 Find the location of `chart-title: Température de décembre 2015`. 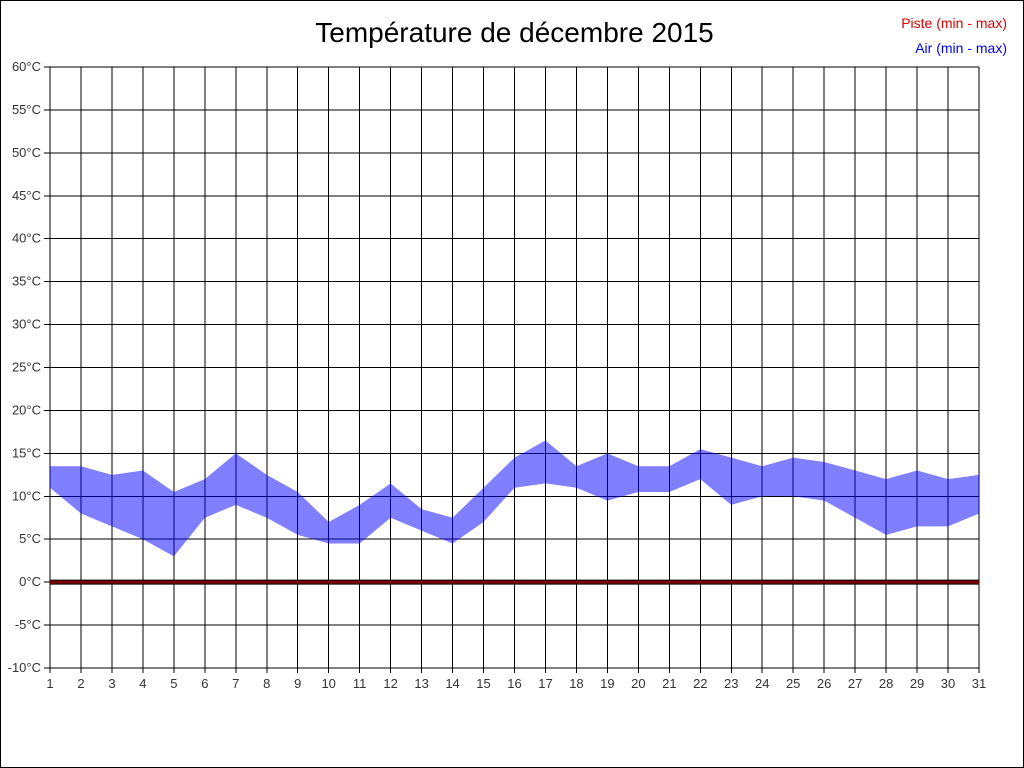

chart-title: Température de décembre 2015 is located at coordinates (514, 32).